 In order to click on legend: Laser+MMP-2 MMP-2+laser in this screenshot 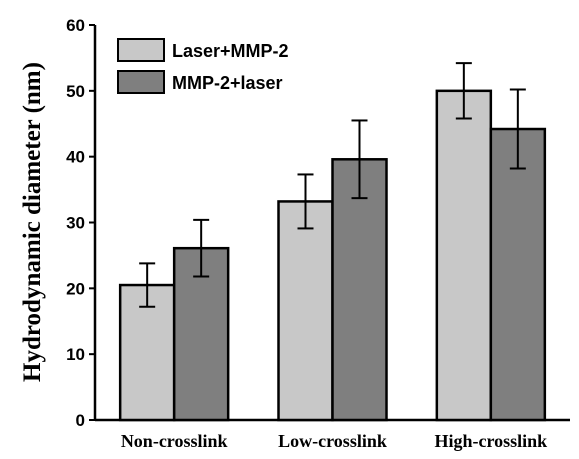, I will do `click(203, 66)`.